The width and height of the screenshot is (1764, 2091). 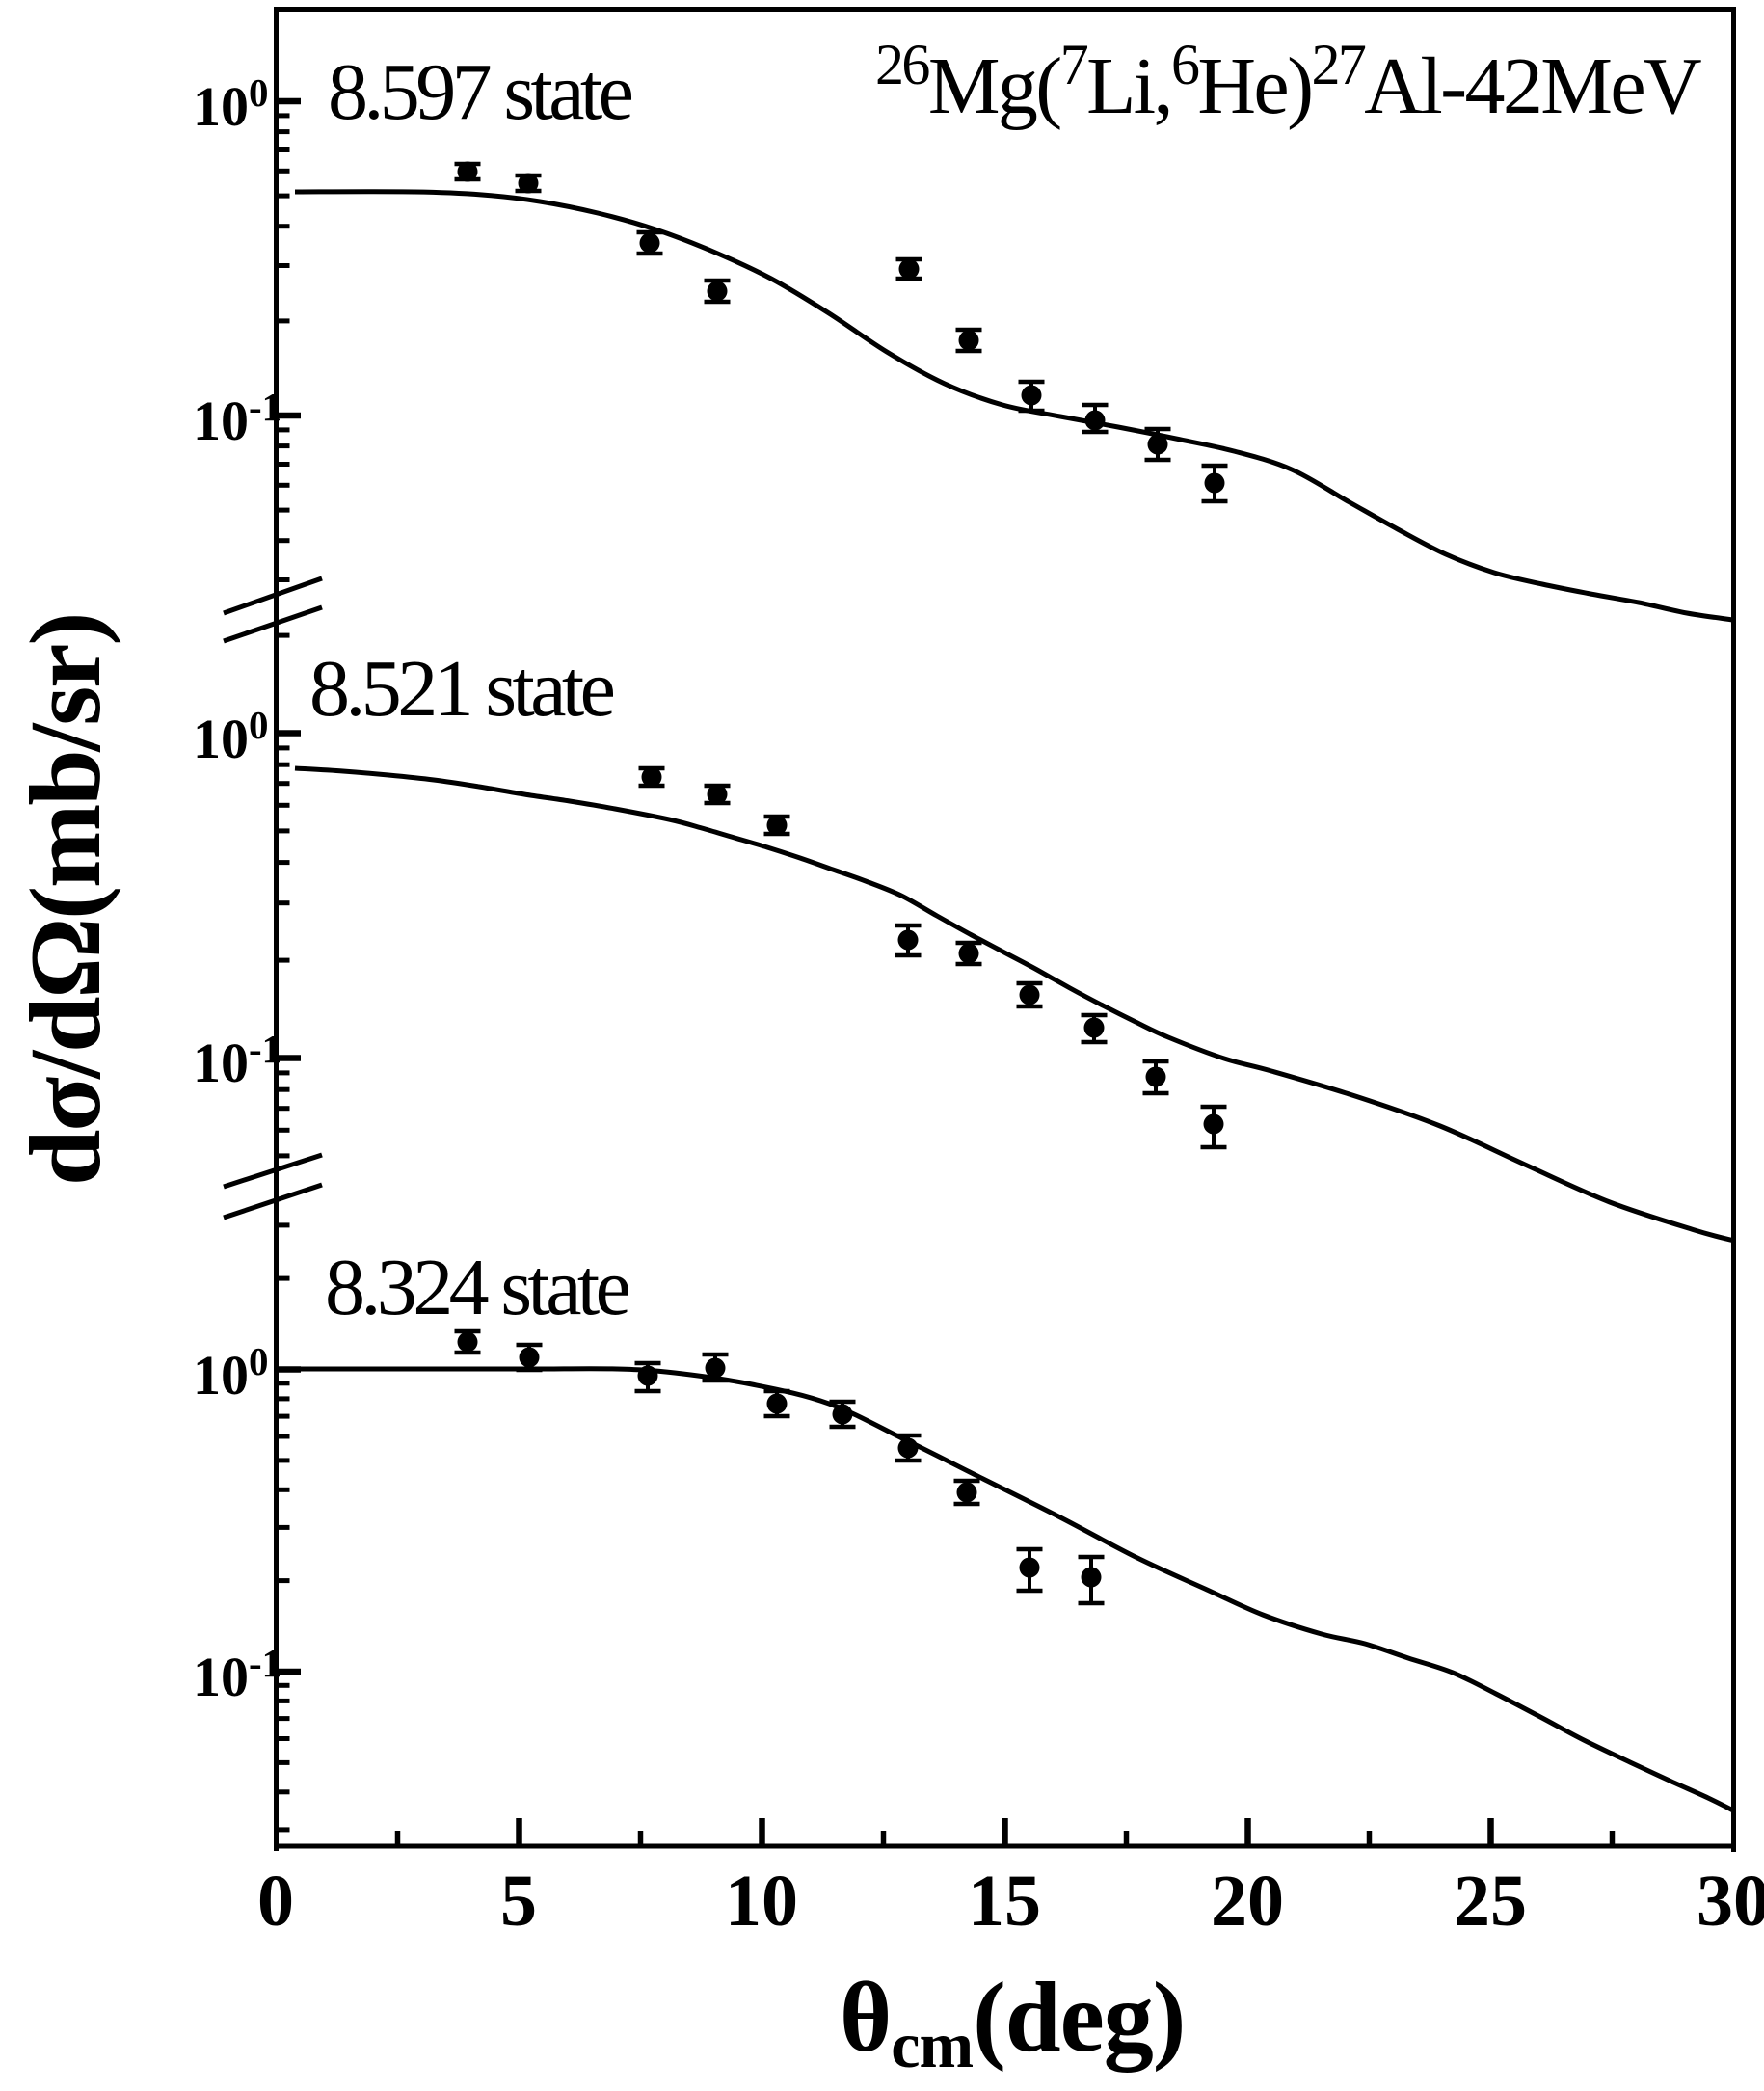 I want to click on svg-text: 0, so click(x=275, y=1901).